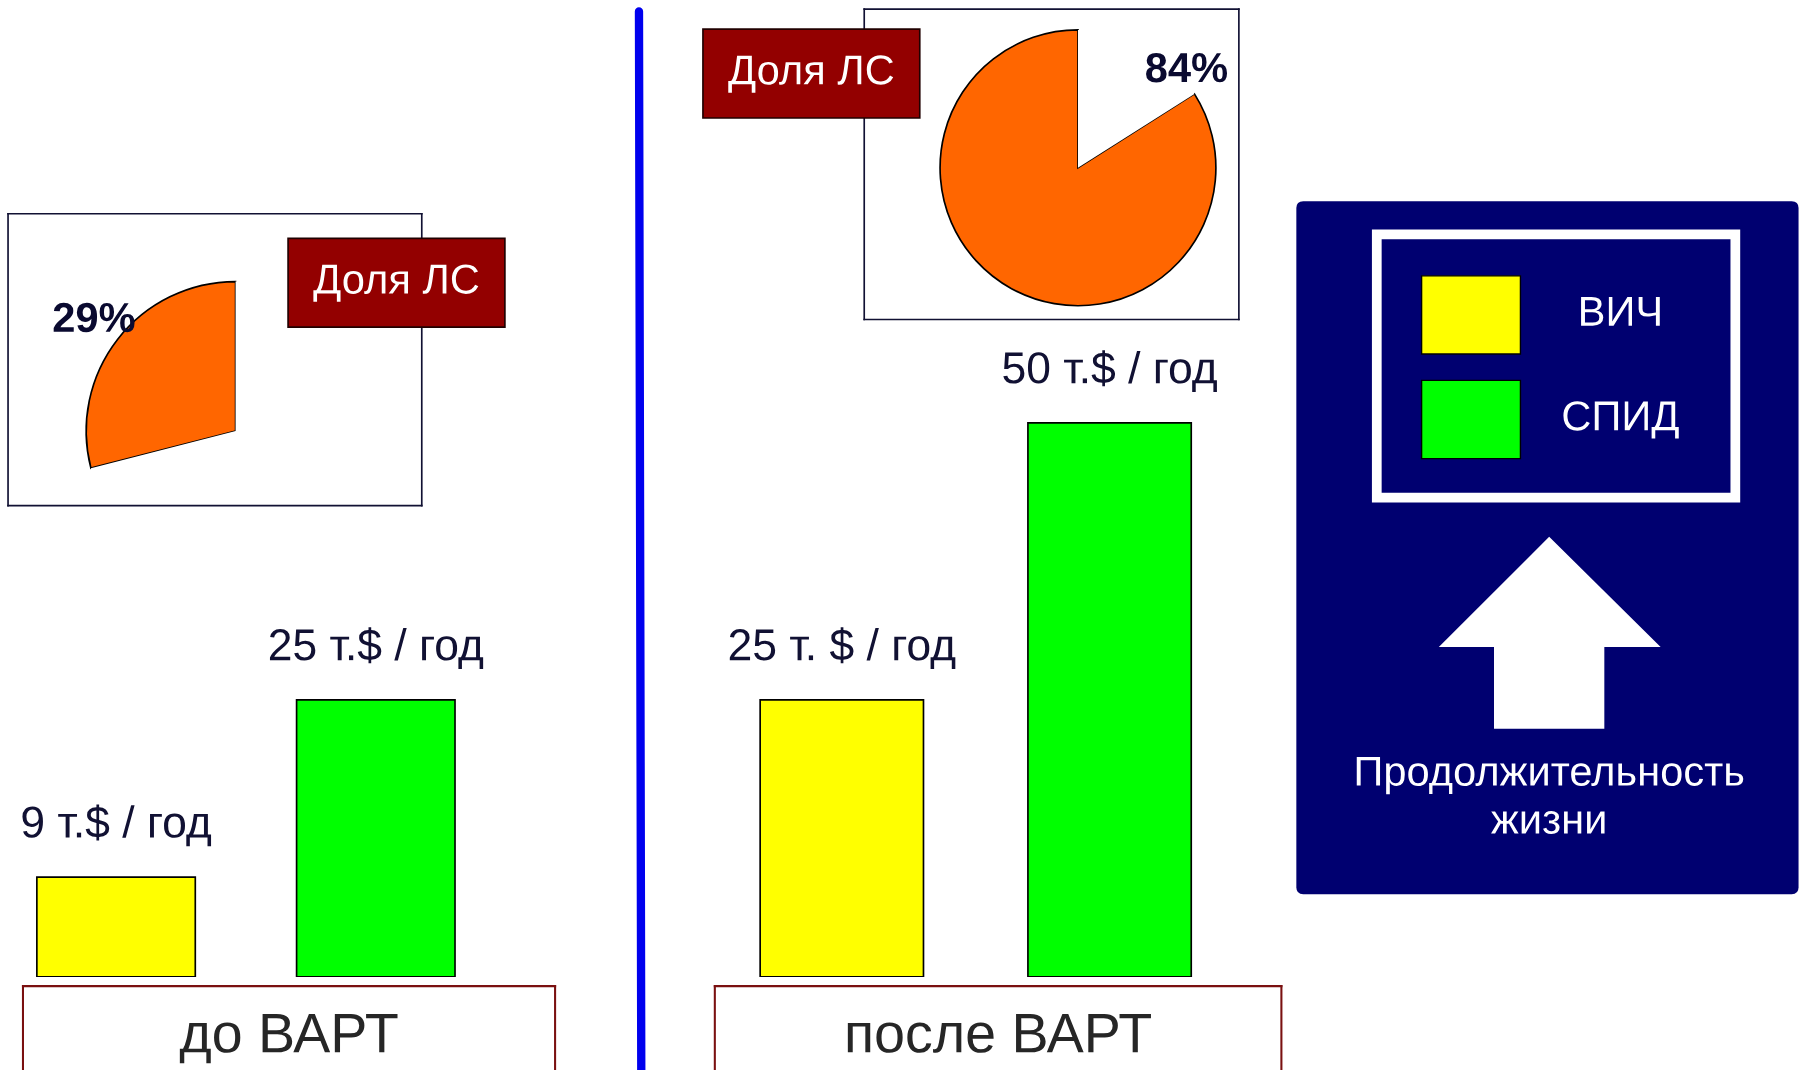 This screenshot has width=1802, height=1070. Describe the element at coordinates (1620, 311) in the screenshot. I see `category-label: ВИЧ` at that location.